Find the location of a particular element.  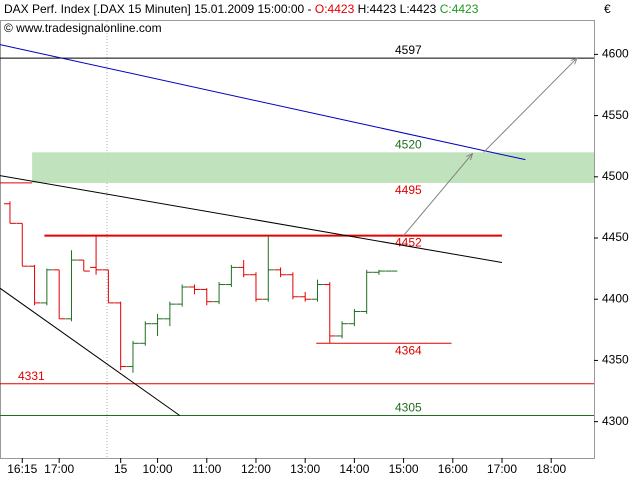

quote-high: H:4423 is located at coordinates (377, 9).